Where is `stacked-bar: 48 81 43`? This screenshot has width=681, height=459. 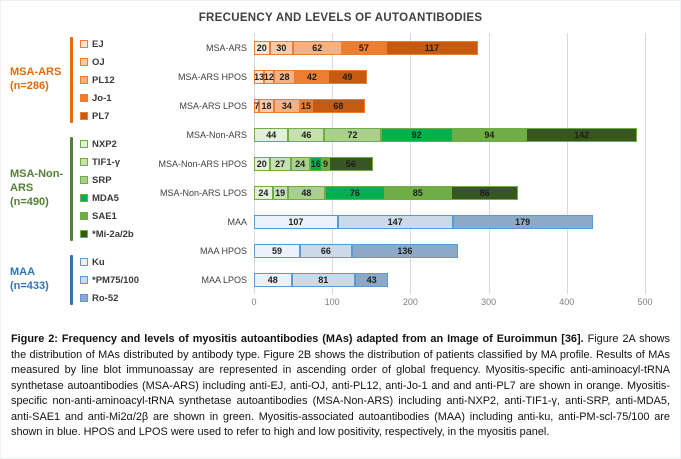
stacked-bar: 48 81 43 is located at coordinates (449, 279).